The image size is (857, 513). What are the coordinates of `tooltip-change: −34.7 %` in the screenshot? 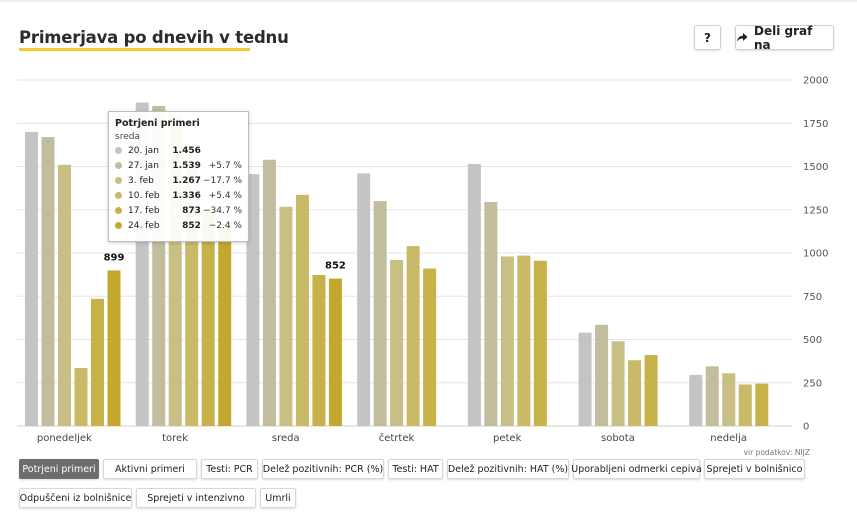 It's located at (222, 210).